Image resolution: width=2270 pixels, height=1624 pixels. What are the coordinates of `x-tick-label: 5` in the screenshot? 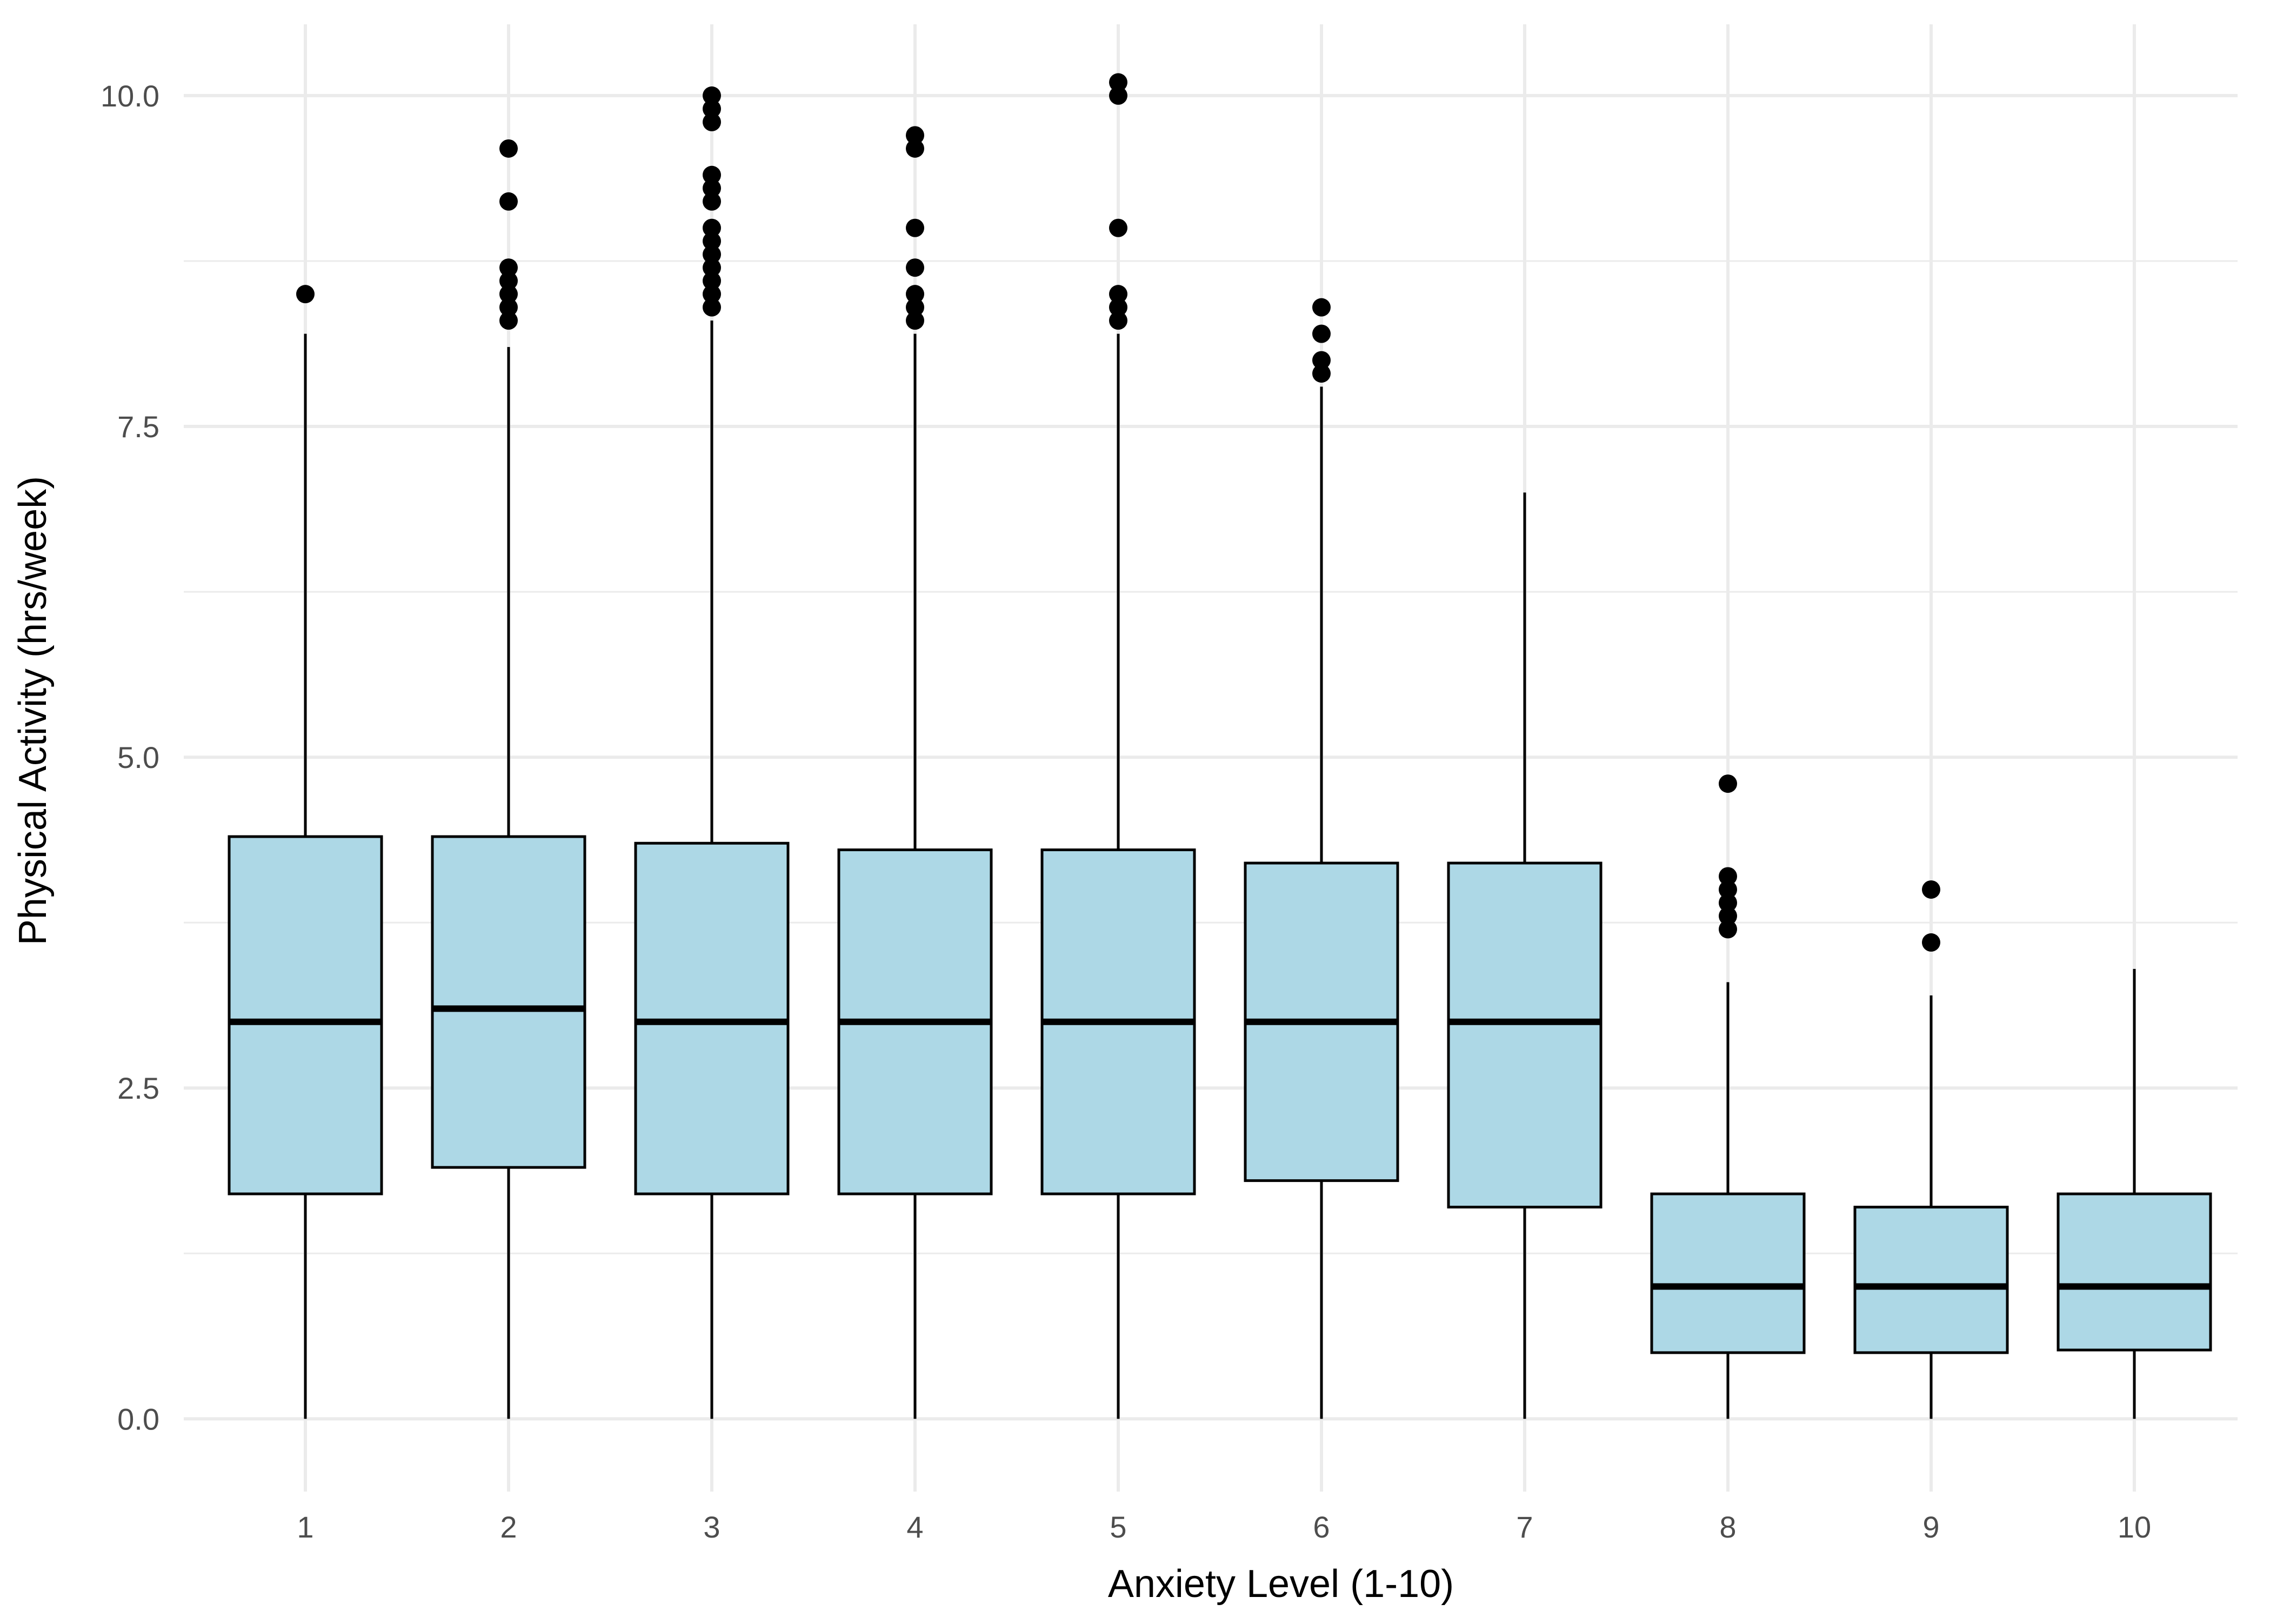 It's located at (1118, 1527).